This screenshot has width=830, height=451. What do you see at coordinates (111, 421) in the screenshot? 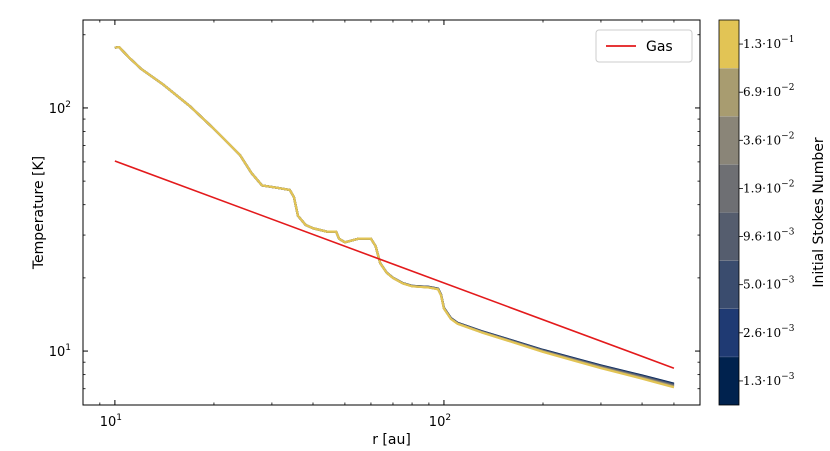
I see `x-tick-label: 10¹` at bounding box center [111, 421].